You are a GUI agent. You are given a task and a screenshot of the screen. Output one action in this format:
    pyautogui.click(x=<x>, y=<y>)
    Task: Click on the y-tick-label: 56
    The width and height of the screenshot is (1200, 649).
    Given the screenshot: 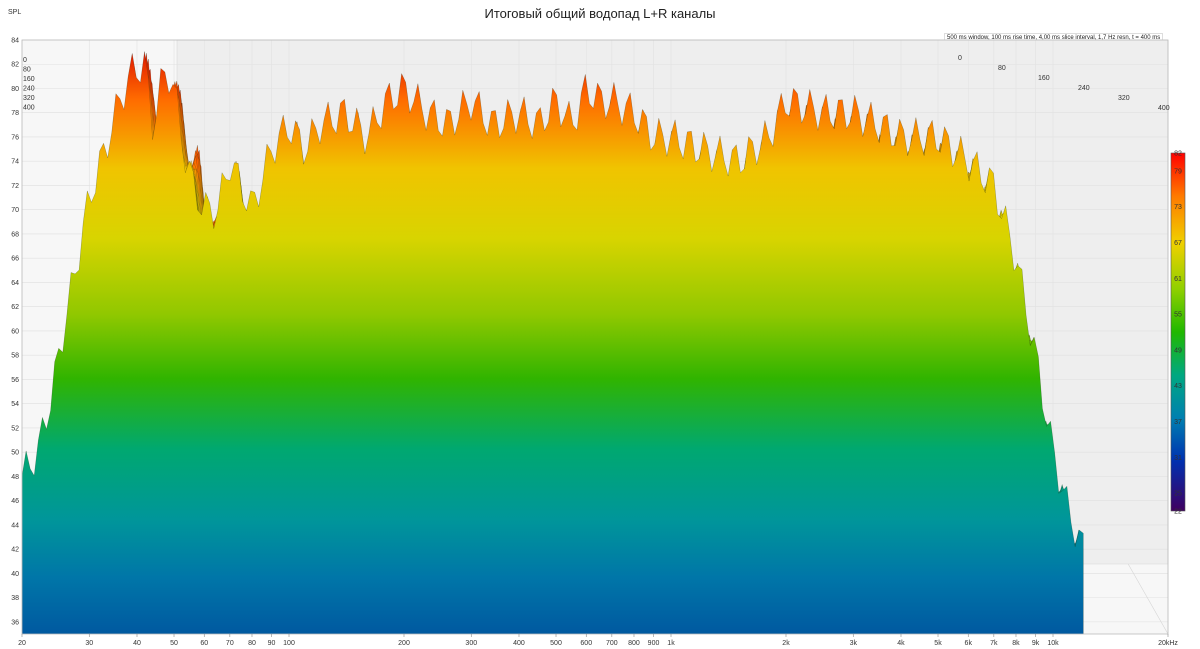 What is the action you would take?
    pyautogui.click(x=15, y=380)
    